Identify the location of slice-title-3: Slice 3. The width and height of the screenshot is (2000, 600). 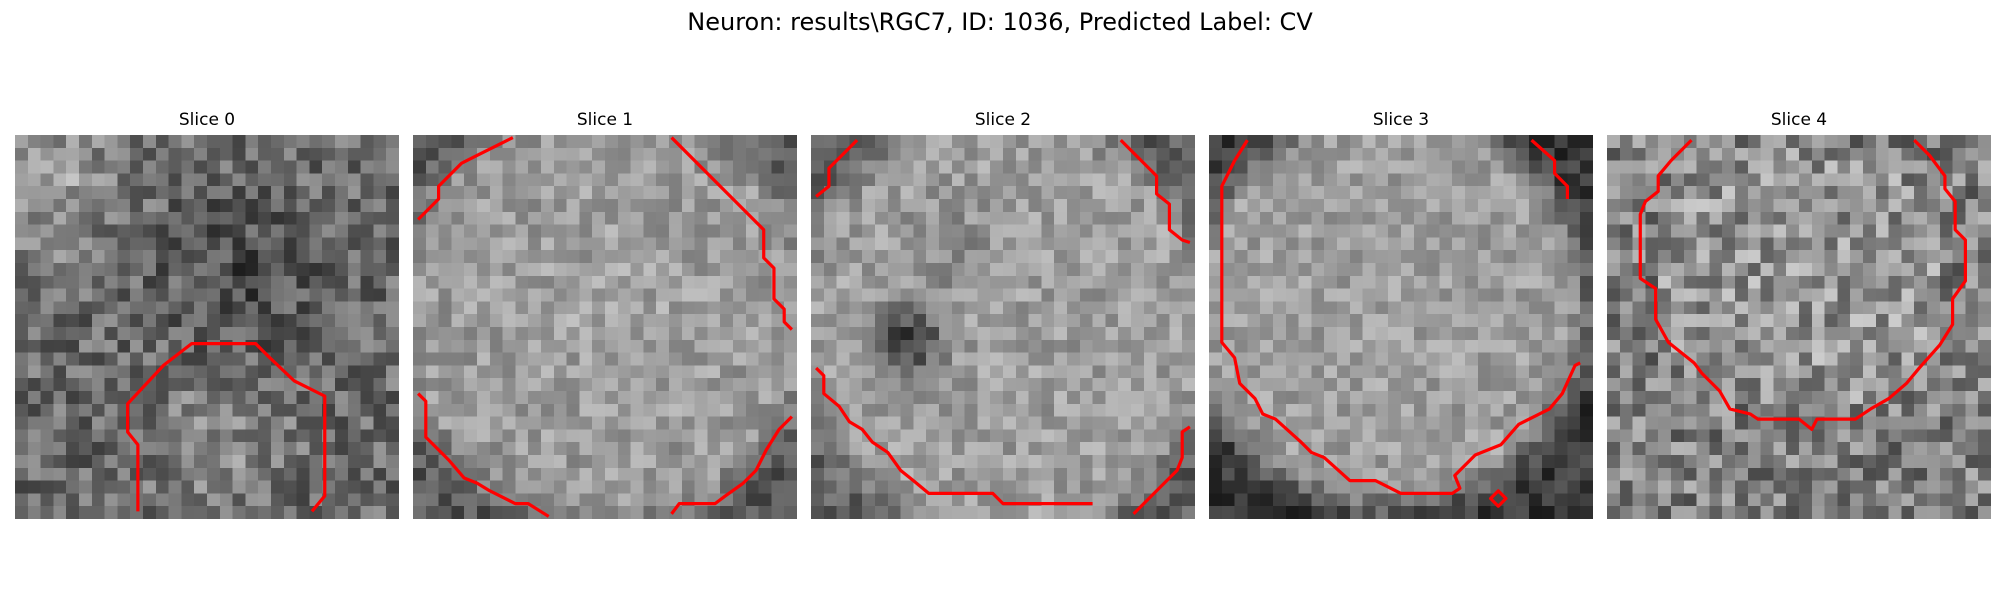
(1401, 120).